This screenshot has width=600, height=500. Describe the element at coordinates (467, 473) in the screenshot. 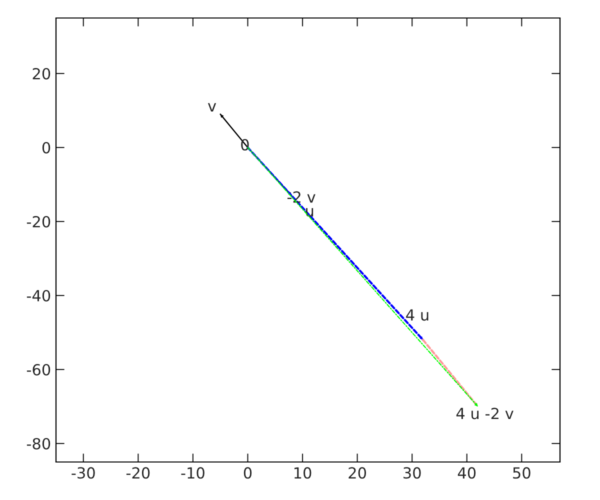

I see `x-tick-label: 40` at that location.